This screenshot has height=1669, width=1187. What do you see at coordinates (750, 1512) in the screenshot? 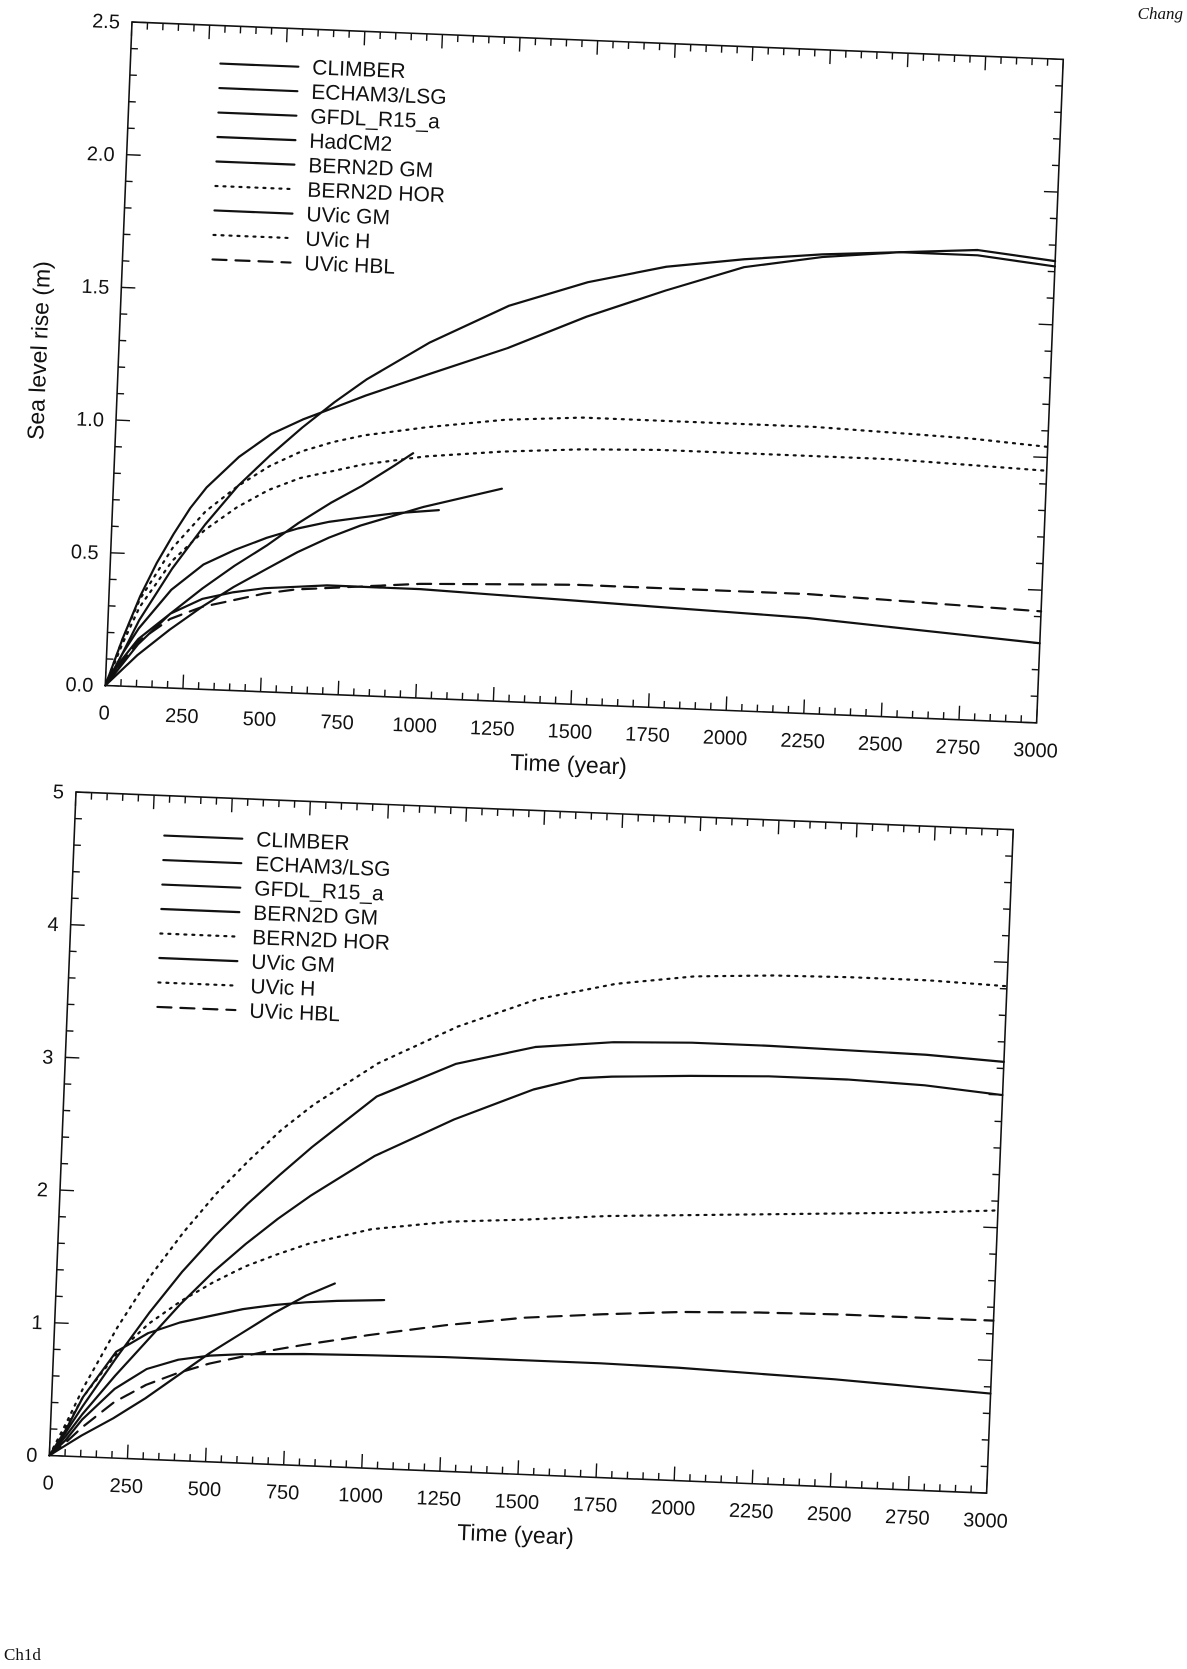
I see `x-tick-label: 2250` at bounding box center [750, 1512].